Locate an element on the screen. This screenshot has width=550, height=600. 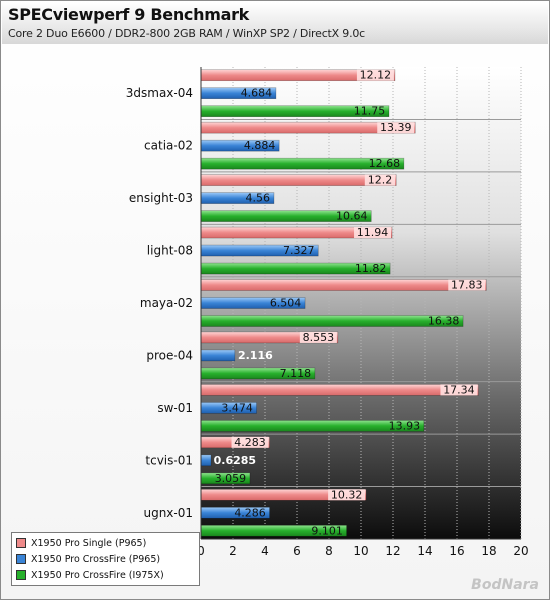
category-label: proe-04 is located at coordinates (169, 355).